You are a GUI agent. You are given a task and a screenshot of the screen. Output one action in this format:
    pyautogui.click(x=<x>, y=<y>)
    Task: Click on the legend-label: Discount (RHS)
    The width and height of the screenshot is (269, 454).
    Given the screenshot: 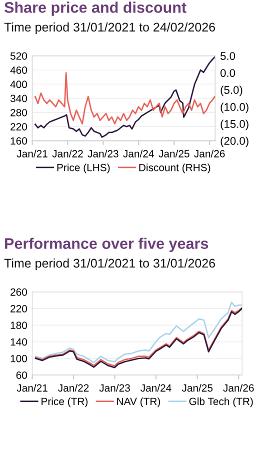 What is the action you would take?
    pyautogui.click(x=174, y=169)
    